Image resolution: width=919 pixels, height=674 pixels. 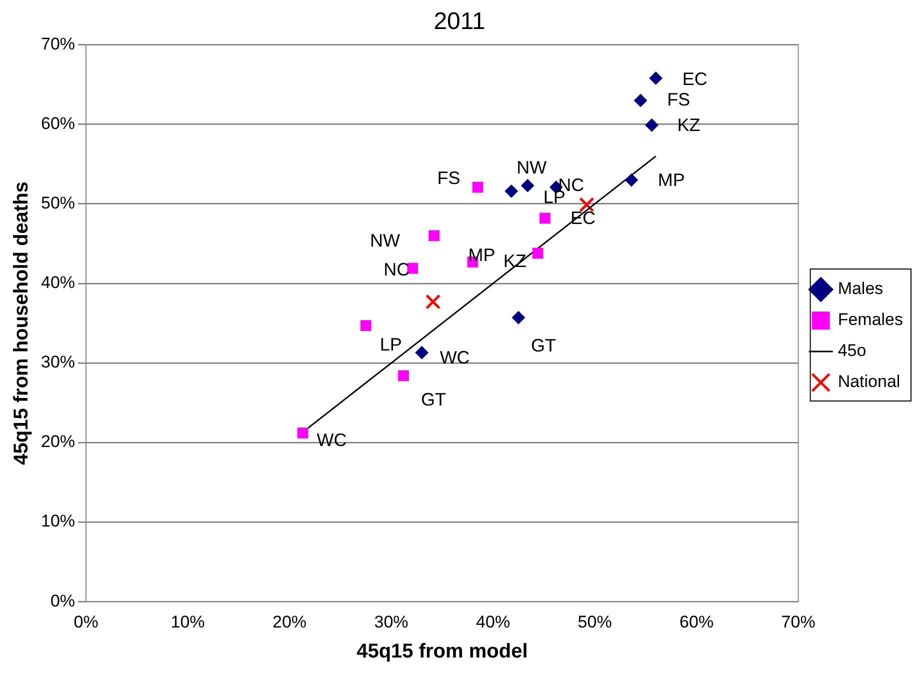 I want to click on y-tick-label: 0%, so click(x=63, y=600).